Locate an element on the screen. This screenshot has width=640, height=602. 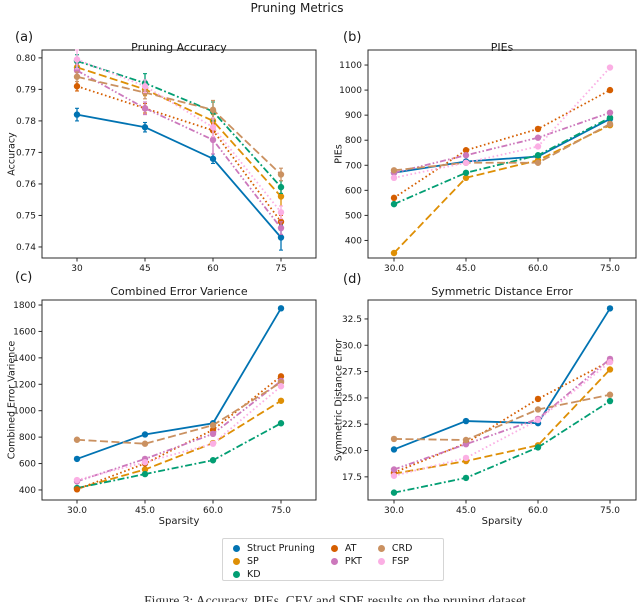
y-tick-label: 600 is located at coordinates (353, 191).